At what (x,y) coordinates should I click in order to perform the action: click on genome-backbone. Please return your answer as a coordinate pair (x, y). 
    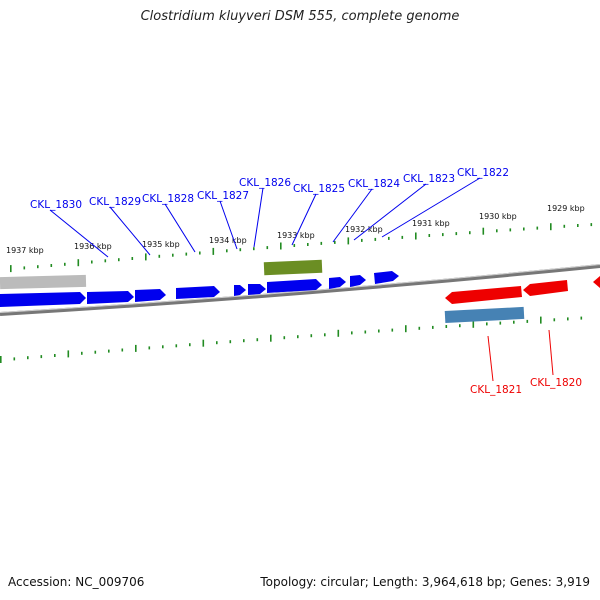
    Looking at the image, I should click on (300, 290).